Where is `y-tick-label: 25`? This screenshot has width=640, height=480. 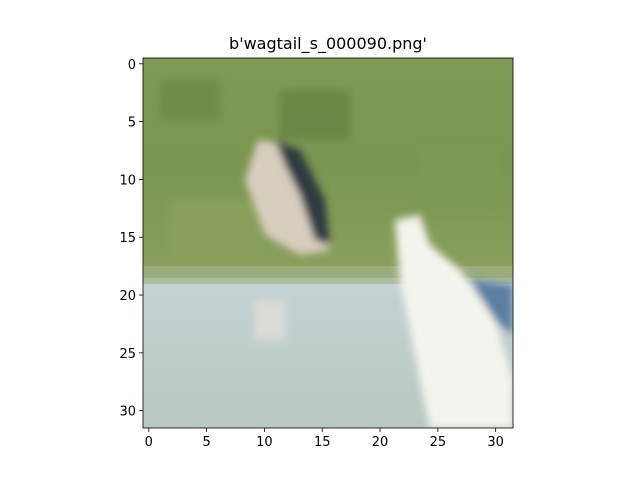 y-tick-label: 25 is located at coordinates (127, 354).